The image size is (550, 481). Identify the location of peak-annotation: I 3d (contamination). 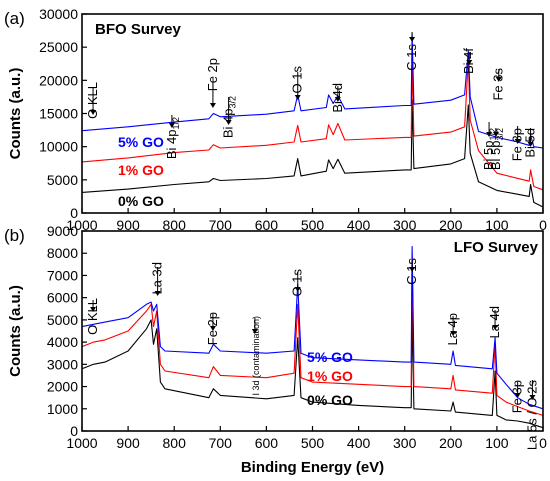
(256, 356).